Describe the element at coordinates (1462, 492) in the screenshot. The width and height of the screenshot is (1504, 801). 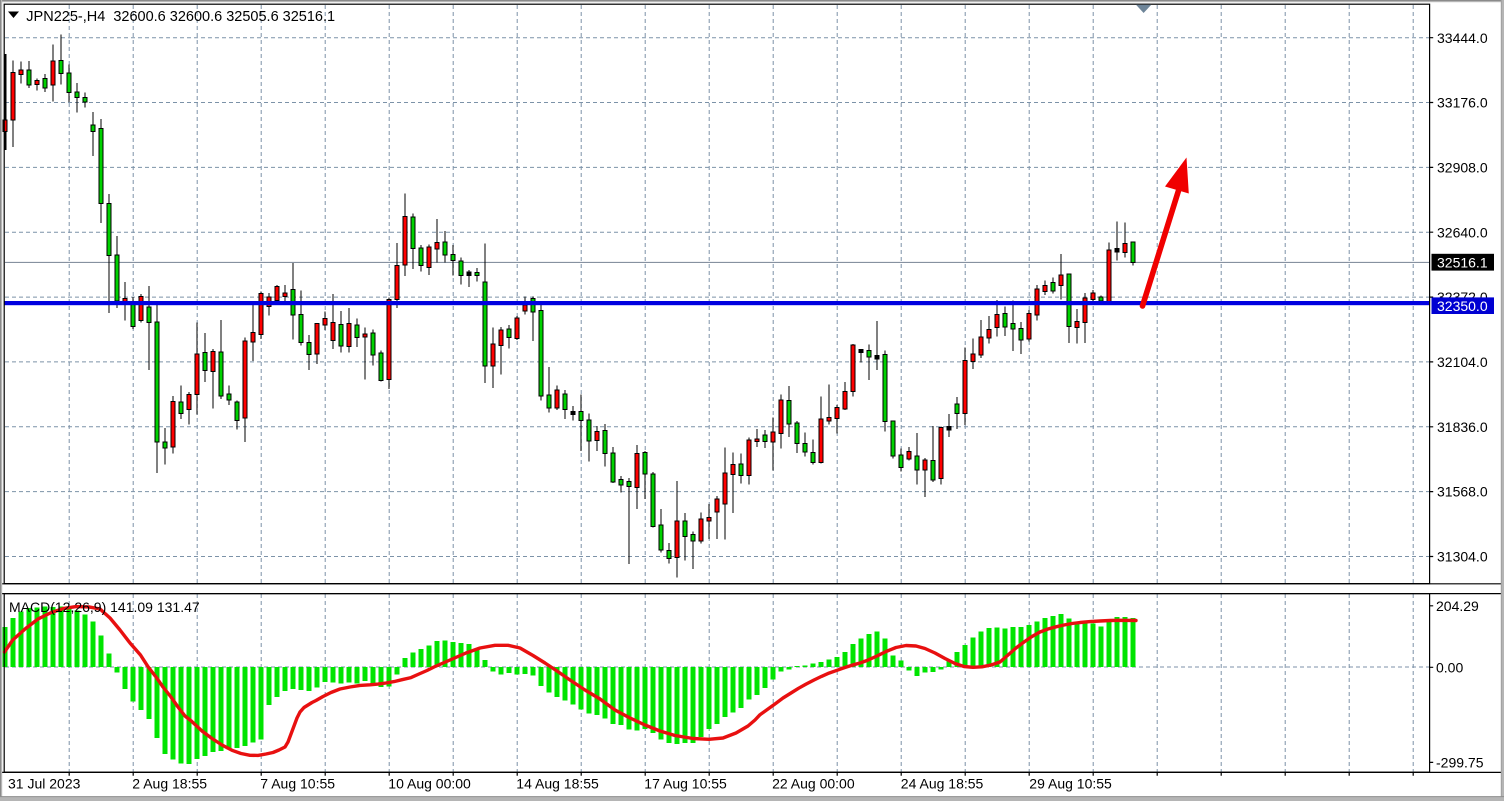
I see `svg-text: 31568.0` at that location.